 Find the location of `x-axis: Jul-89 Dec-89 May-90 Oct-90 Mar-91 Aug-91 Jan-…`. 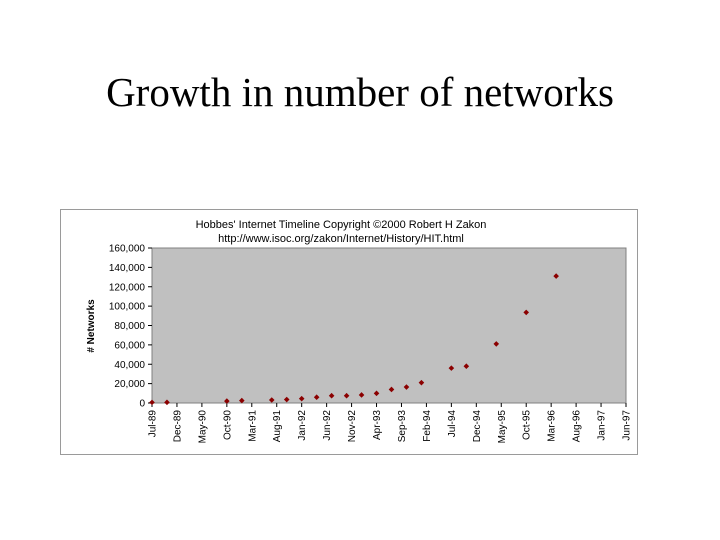

x-axis: Jul-89 Dec-89 May-90 Oct-90 Mar-91 Aug-91 Jan-… is located at coordinates (390, 423).